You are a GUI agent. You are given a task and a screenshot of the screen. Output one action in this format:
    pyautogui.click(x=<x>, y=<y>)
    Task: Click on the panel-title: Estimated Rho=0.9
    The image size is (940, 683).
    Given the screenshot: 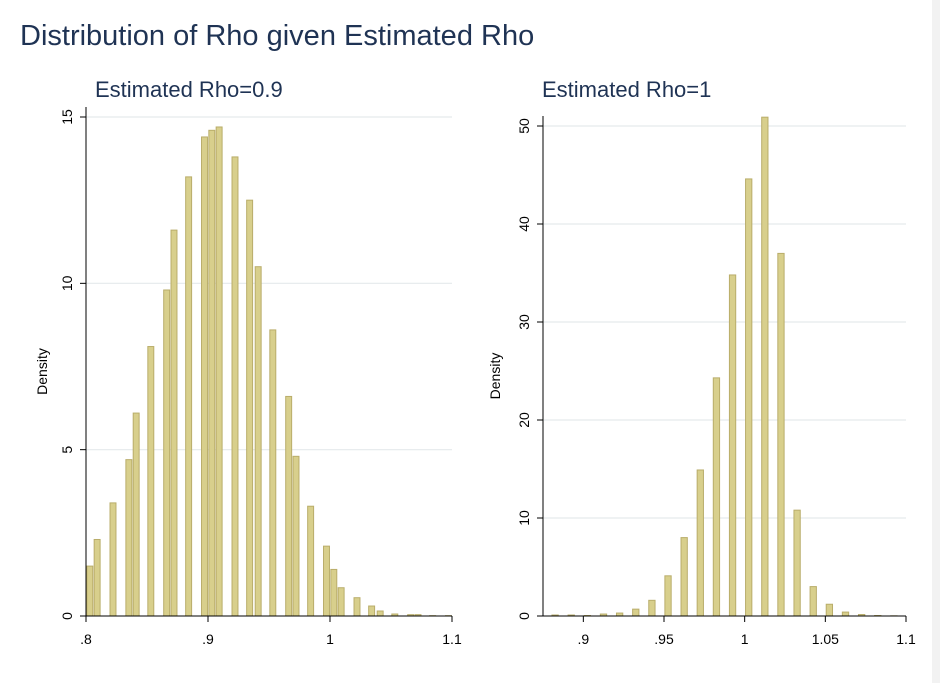 What is the action you would take?
    pyautogui.click(x=189, y=89)
    